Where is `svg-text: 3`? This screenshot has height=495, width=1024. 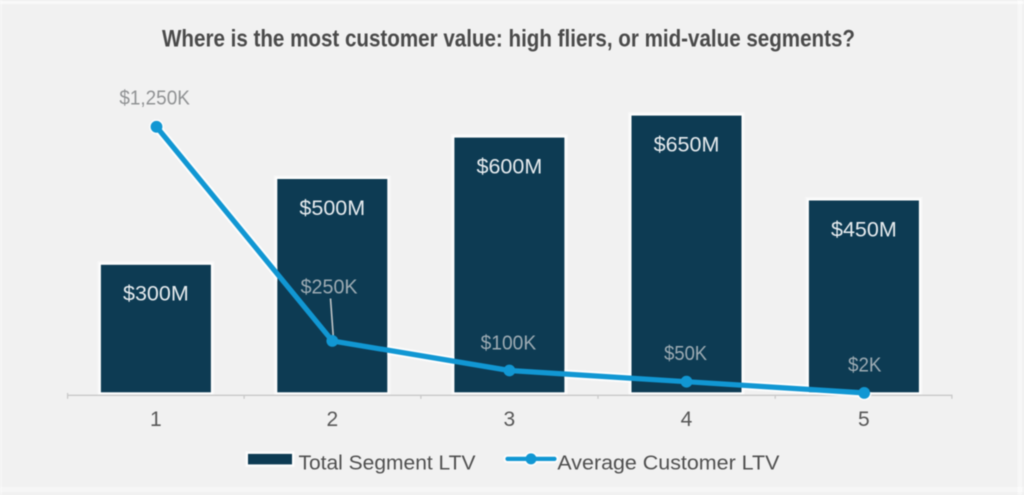 svg-text: 3 is located at coordinates (510, 419).